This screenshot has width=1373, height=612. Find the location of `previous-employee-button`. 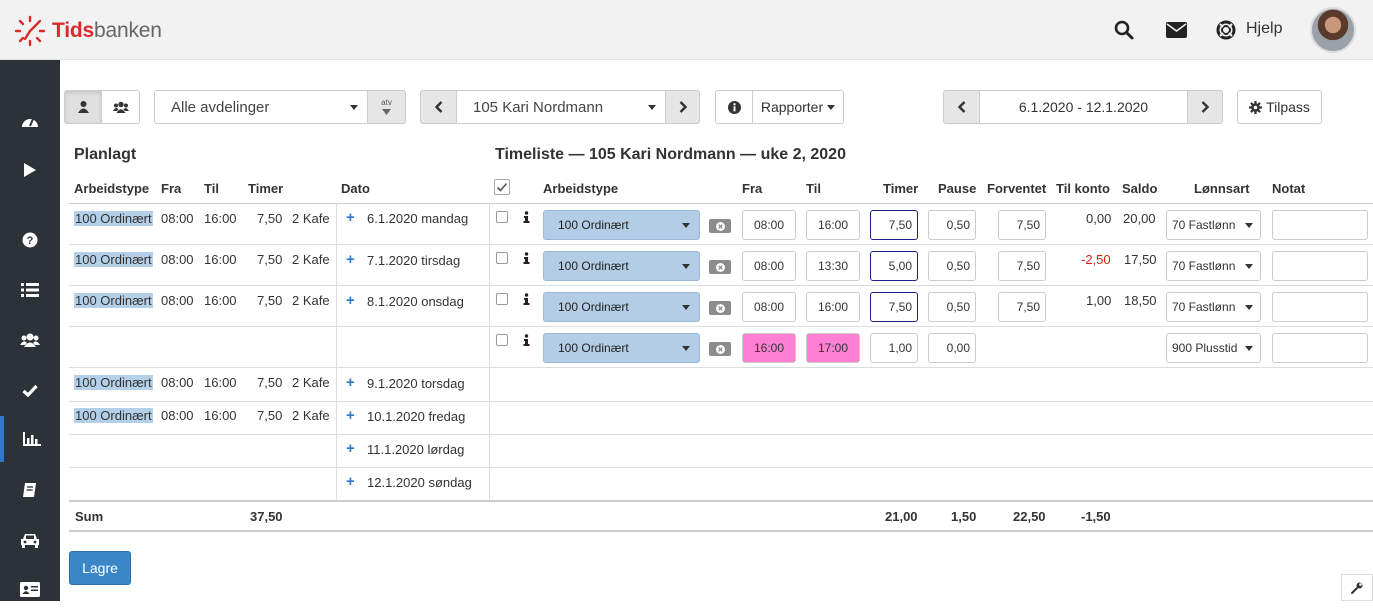

previous-employee-button is located at coordinates (438, 107).